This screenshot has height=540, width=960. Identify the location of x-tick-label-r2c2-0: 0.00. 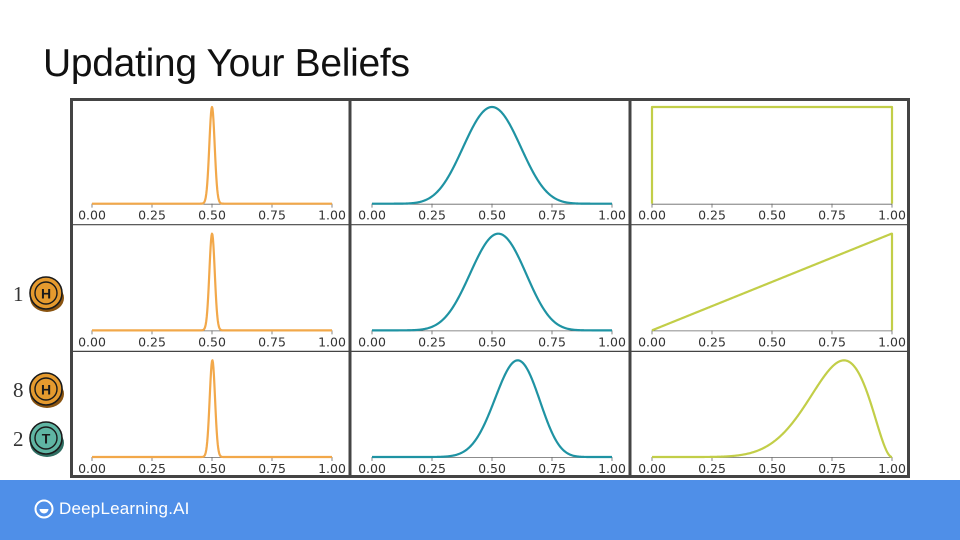
(652, 468).